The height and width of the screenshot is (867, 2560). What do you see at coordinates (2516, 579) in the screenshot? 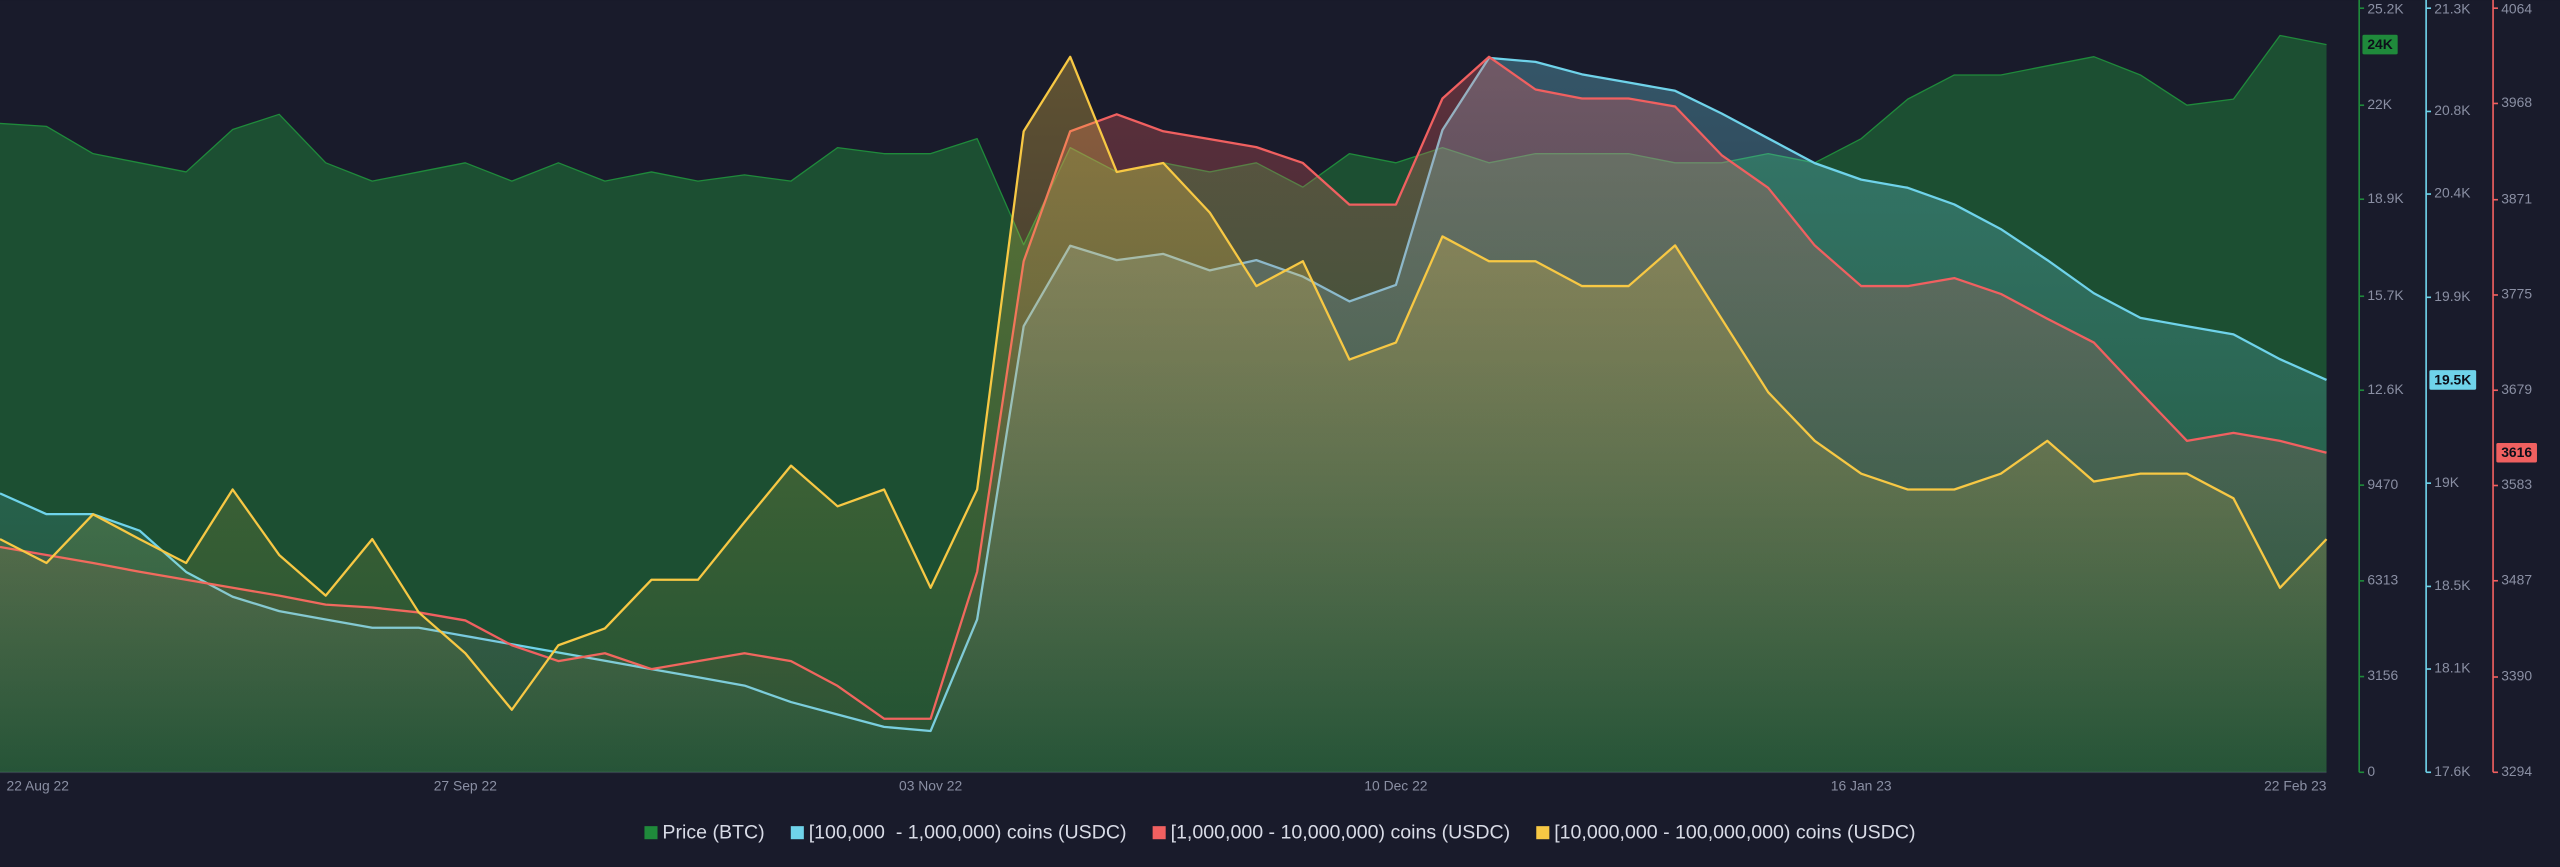
I see `y-tick-label: 3487` at bounding box center [2516, 579].